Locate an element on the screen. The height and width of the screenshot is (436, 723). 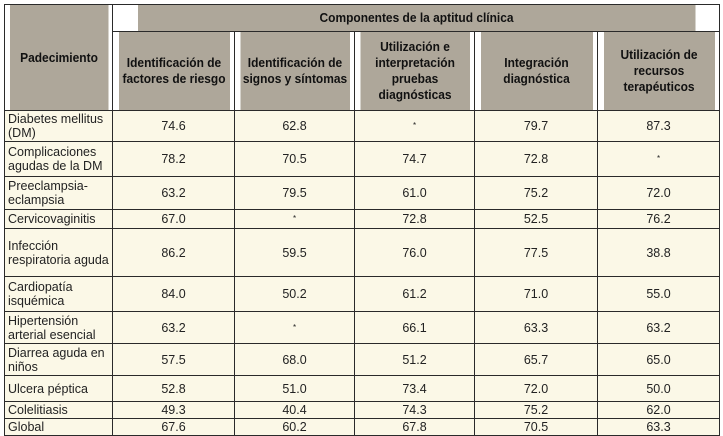
row-name: Cervicovaginitis is located at coordinates (58, 219).